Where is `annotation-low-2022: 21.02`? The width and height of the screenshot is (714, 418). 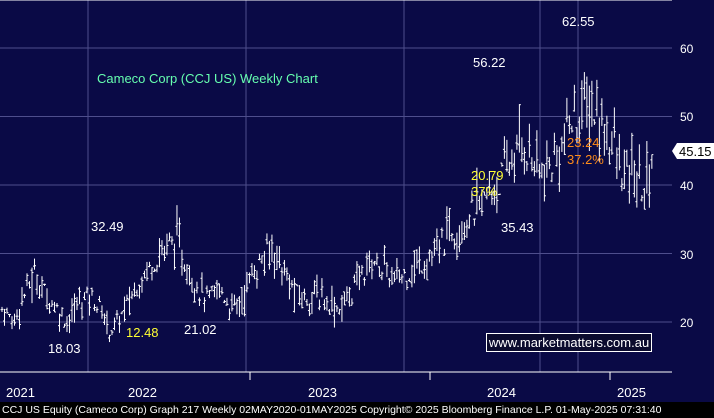 annotation-low-2022: 21.02 is located at coordinates (200, 329).